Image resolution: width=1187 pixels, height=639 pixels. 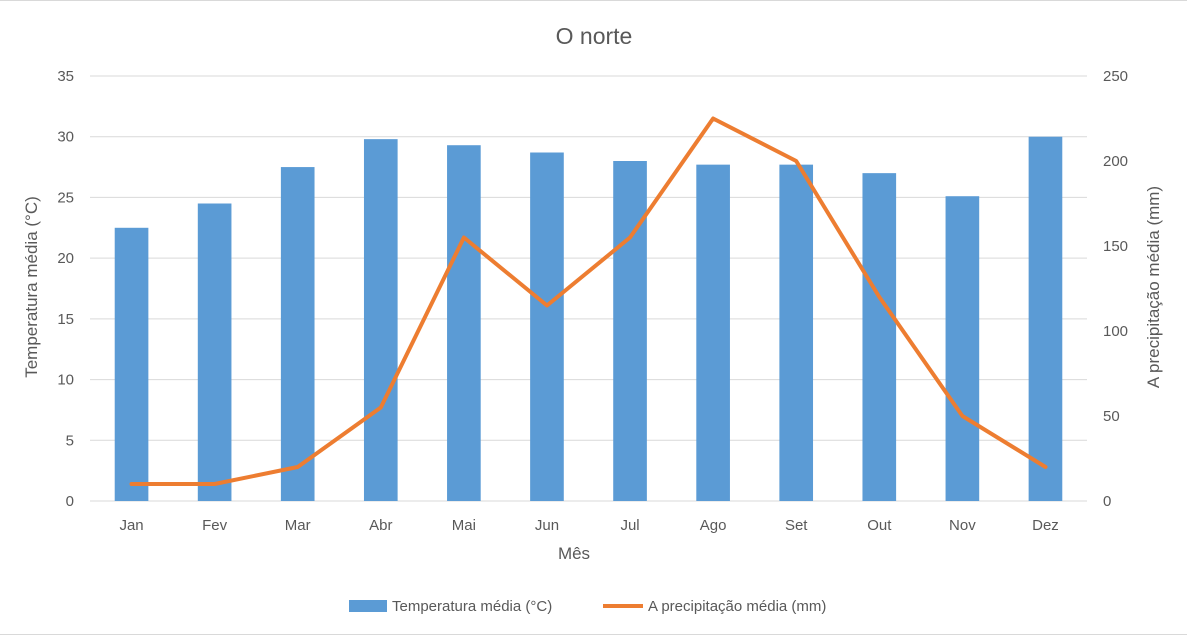 I want to click on x-tick-label: Abr, so click(x=380, y=525).